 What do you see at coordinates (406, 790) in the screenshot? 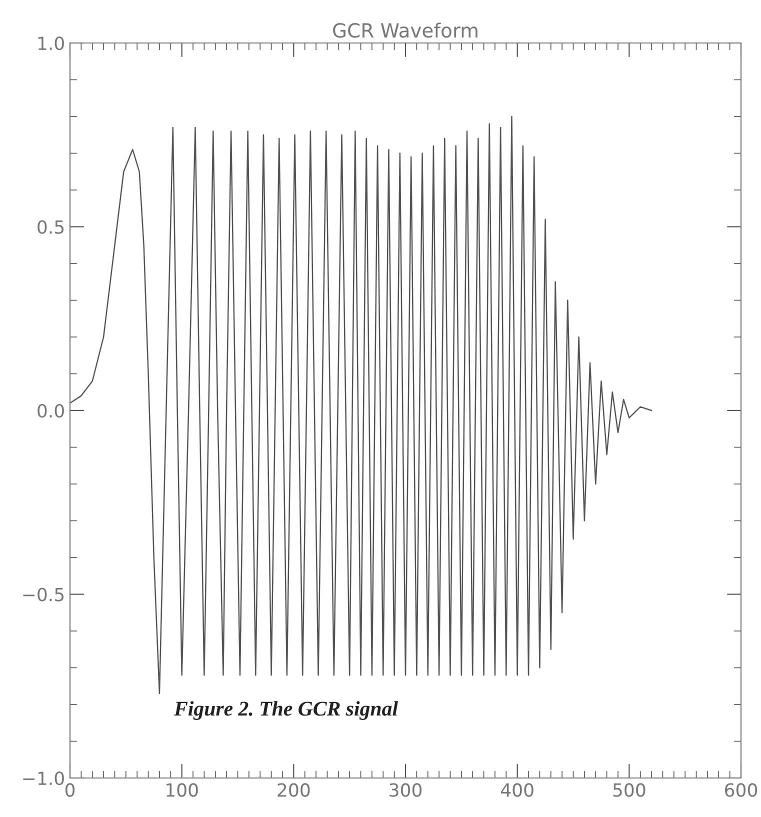
I see `x-tick-label: 300` at bounding box center [406, 790].